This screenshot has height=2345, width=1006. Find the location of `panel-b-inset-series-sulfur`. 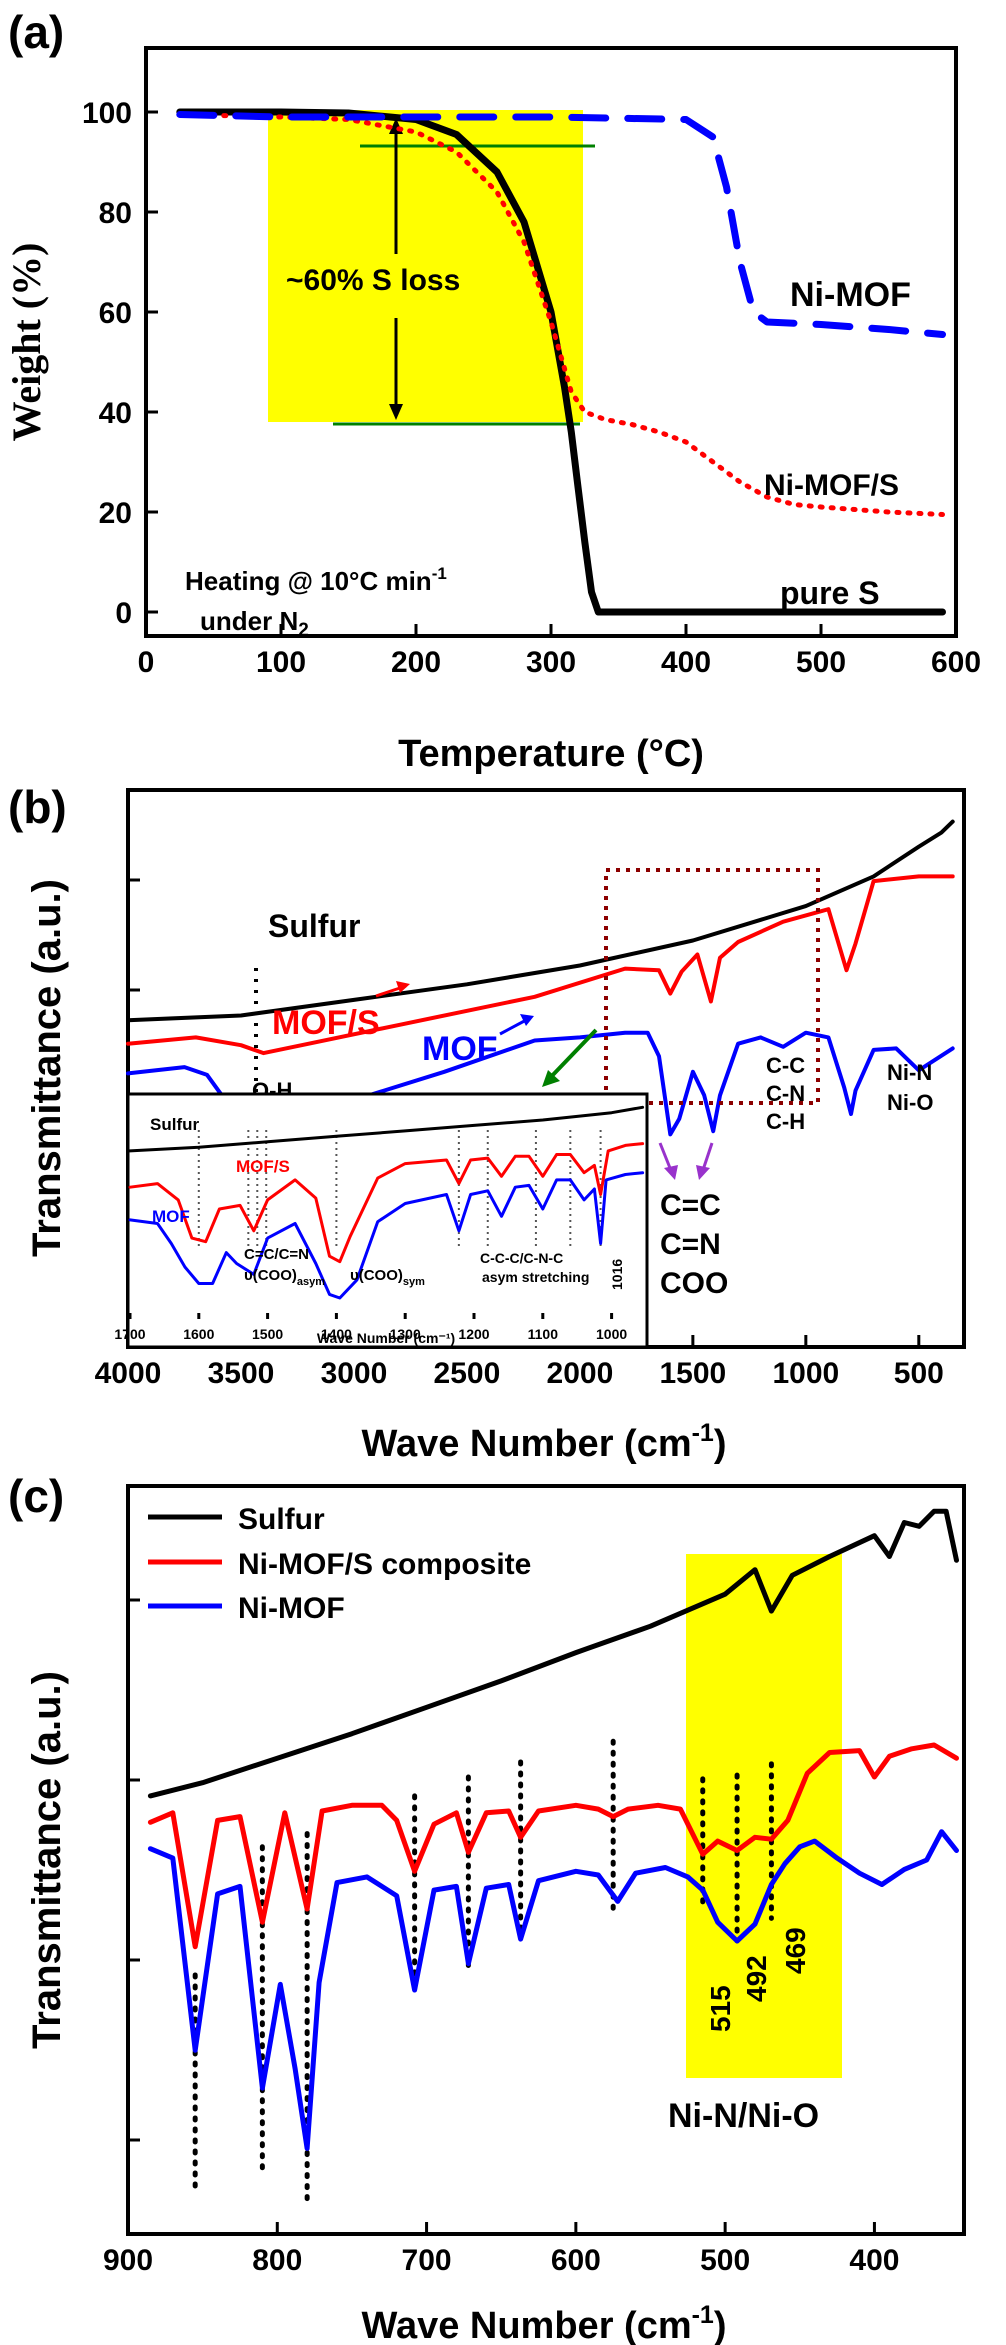

panel-b-inset-series-sulfur is located at coordinates (386, 1129).